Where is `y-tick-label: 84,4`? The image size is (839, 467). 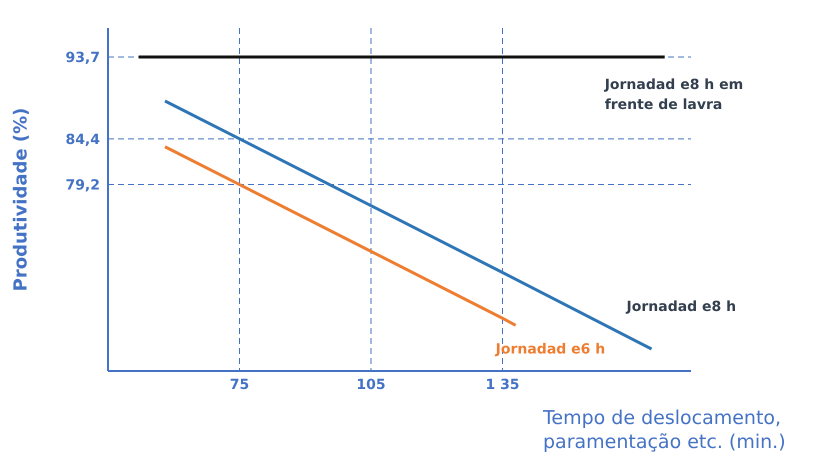
y-tick-label: 84,4 is located at coordinates (82, 140).